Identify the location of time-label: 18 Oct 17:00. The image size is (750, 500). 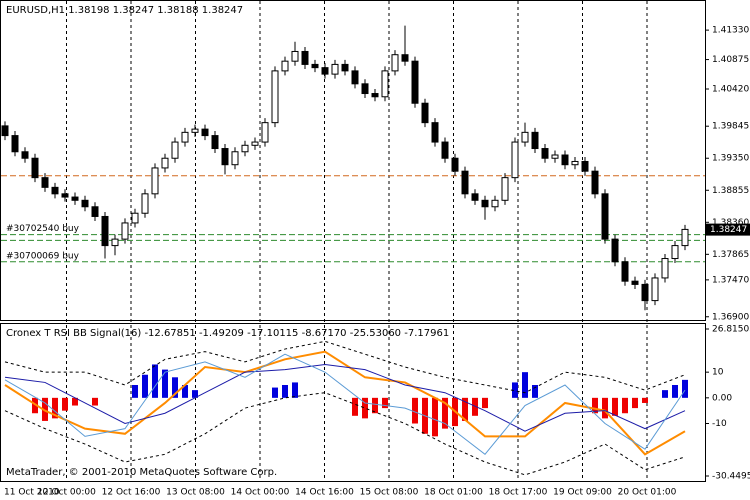
(518, 493).